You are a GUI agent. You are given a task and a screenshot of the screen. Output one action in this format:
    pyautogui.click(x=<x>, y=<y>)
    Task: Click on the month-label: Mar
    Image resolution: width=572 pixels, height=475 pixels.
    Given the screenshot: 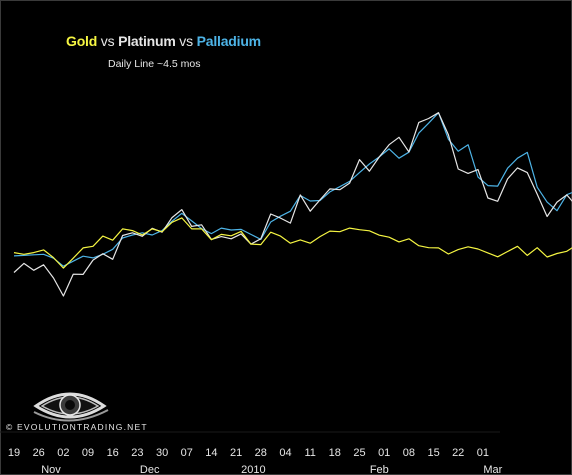 What is the action you would take?
    pyautogui.click(x=492, y=469)
    